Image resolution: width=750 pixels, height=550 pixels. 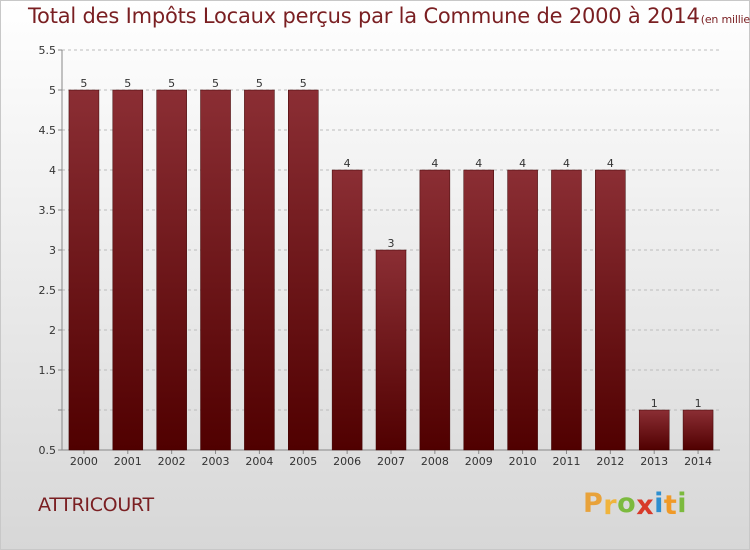 What do you see at coordinates (610, 505) in the screenshot?
I see `logo-letter: r` at bounding box center [610, 505].